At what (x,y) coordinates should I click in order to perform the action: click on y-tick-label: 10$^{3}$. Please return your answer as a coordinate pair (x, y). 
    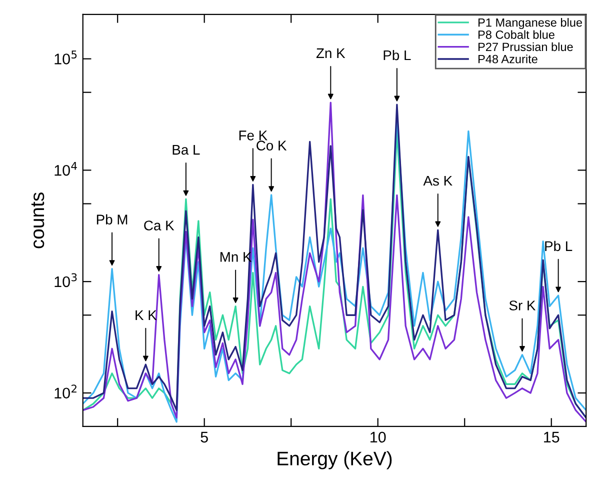
    Looking at the image, I should click on (65, 280).